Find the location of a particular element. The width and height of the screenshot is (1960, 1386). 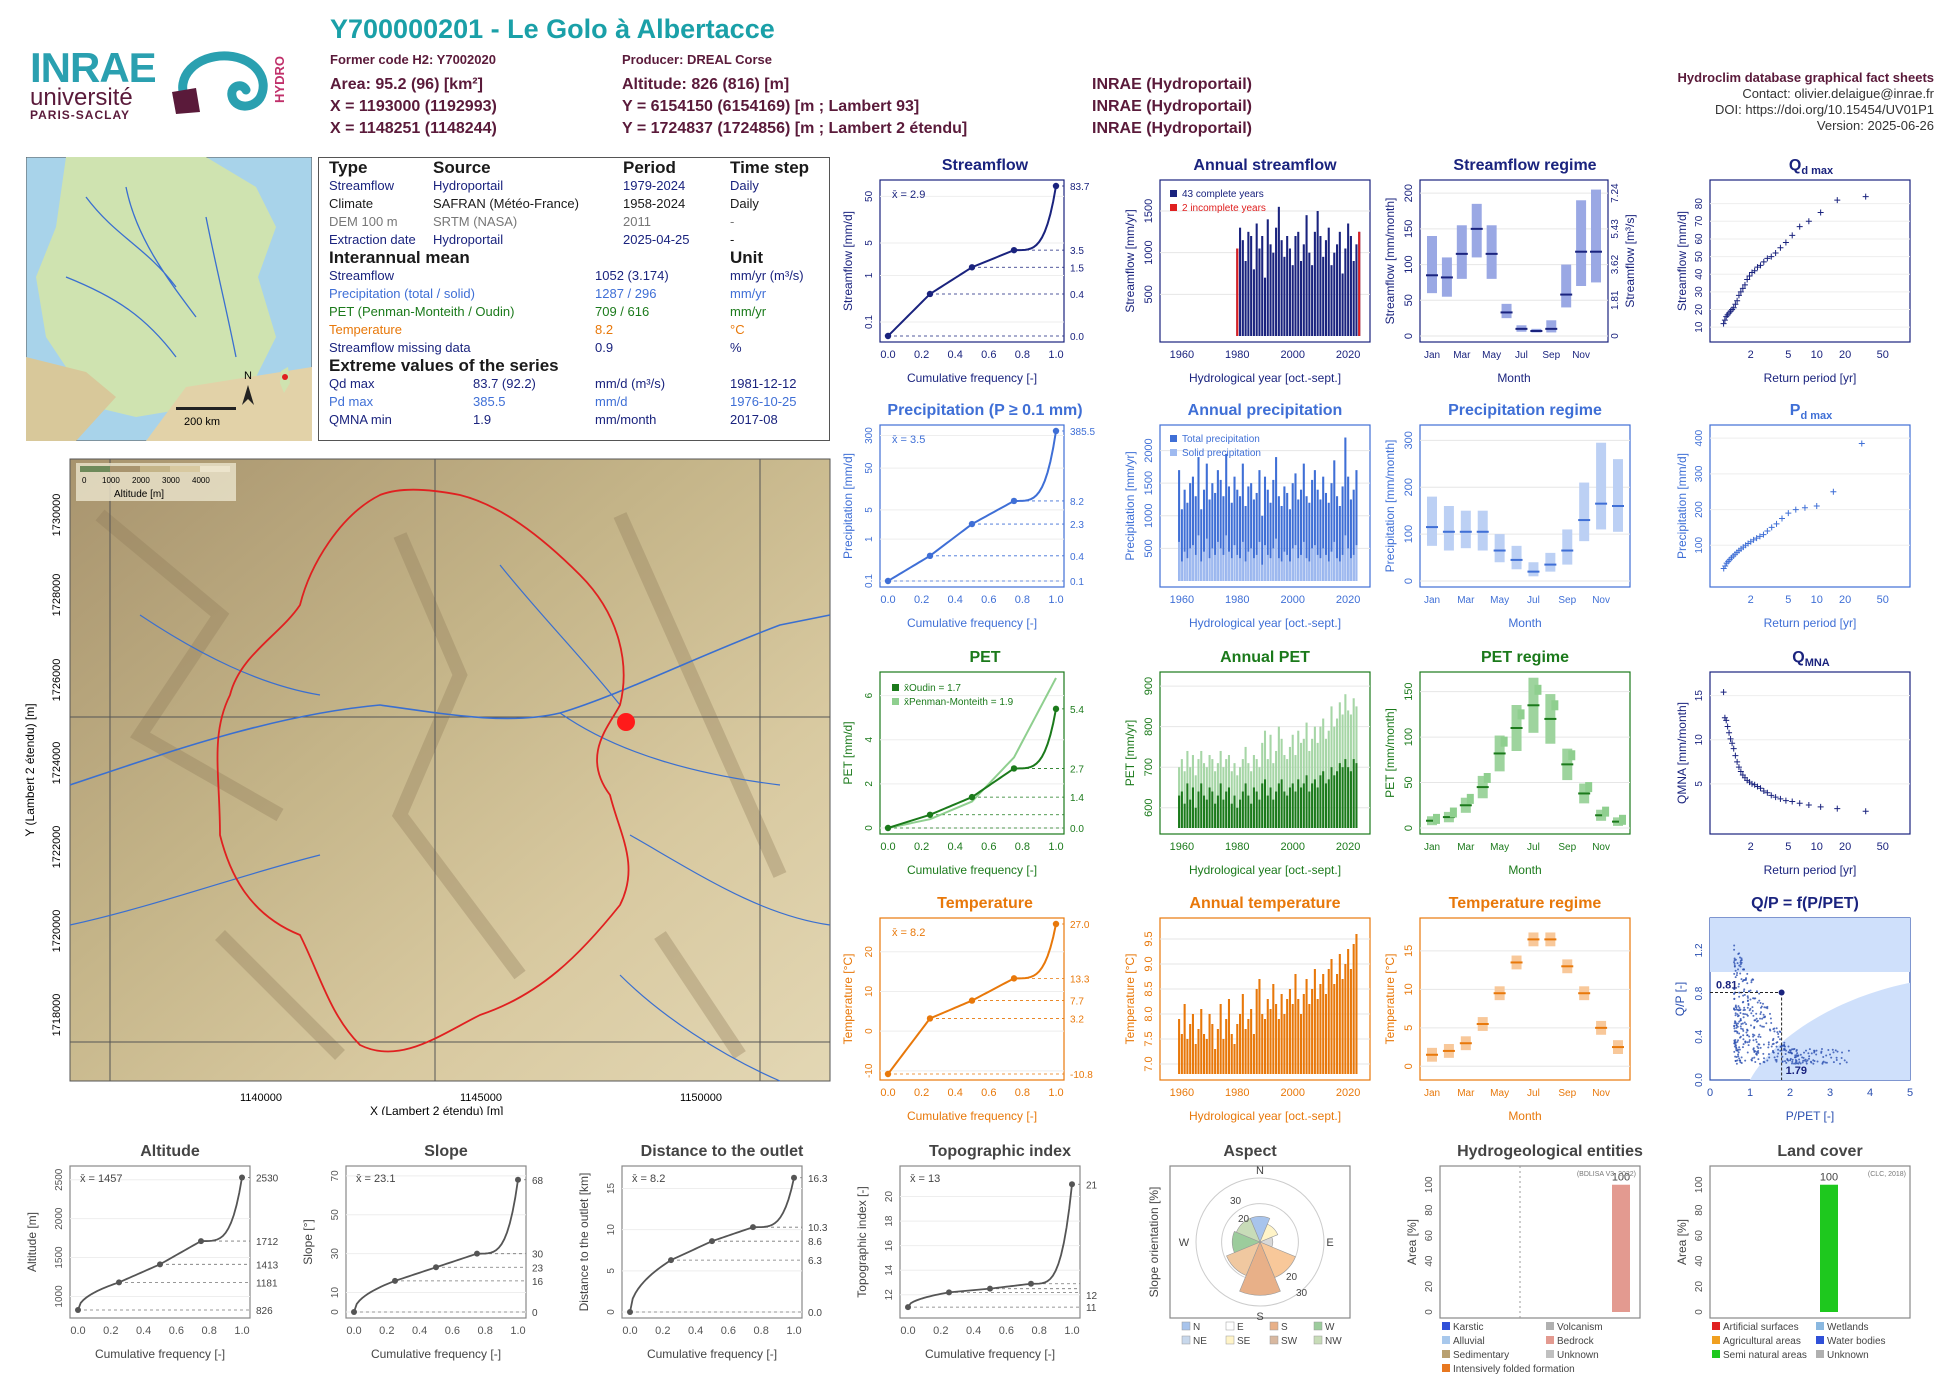

station-location-marker is located at coordinates (285, 377).